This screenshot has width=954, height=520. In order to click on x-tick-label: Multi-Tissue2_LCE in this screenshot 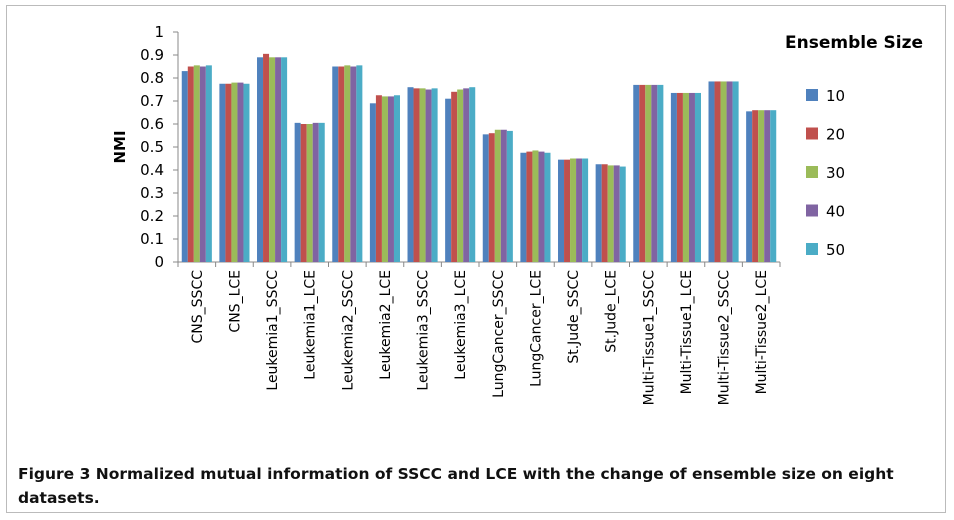, I will do `click(762, 332)`.